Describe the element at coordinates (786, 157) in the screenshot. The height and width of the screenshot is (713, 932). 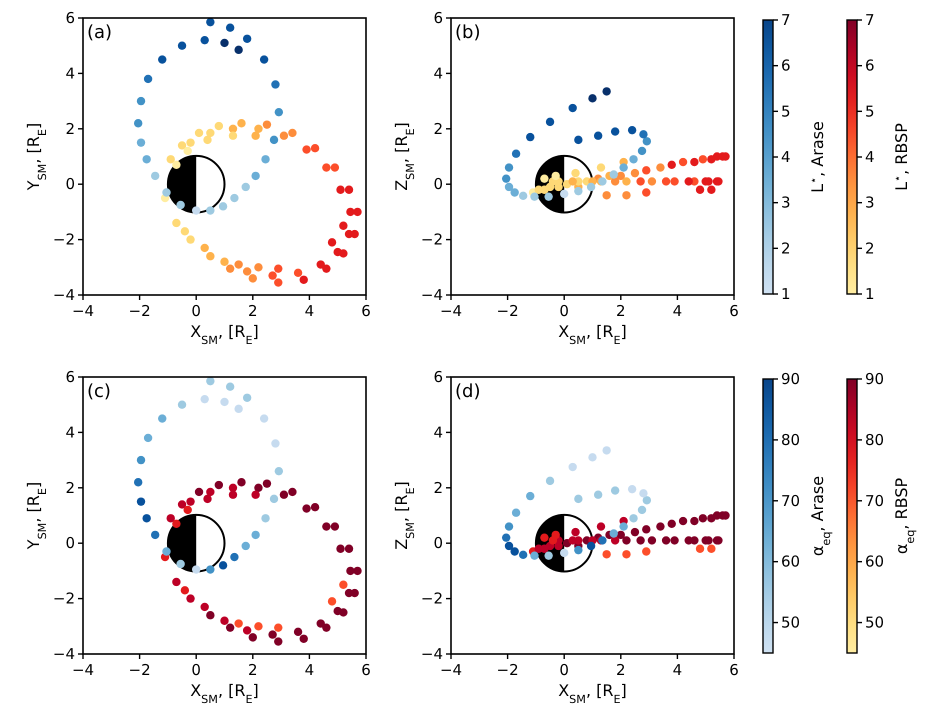
I see `color-bar-label: 4` at that location.